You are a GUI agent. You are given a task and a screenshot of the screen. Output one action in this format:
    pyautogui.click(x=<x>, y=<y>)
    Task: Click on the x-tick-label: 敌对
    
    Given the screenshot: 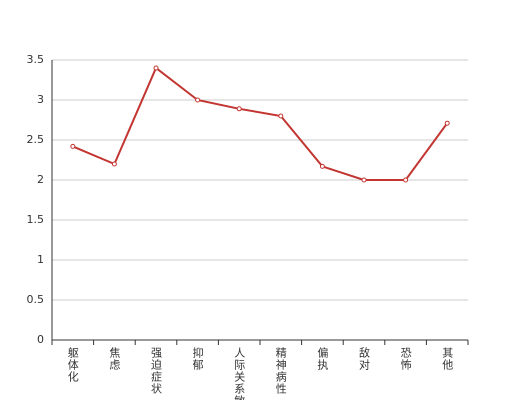 What is the action you would take?
    pyautogui.click(x=364, y=358)
    